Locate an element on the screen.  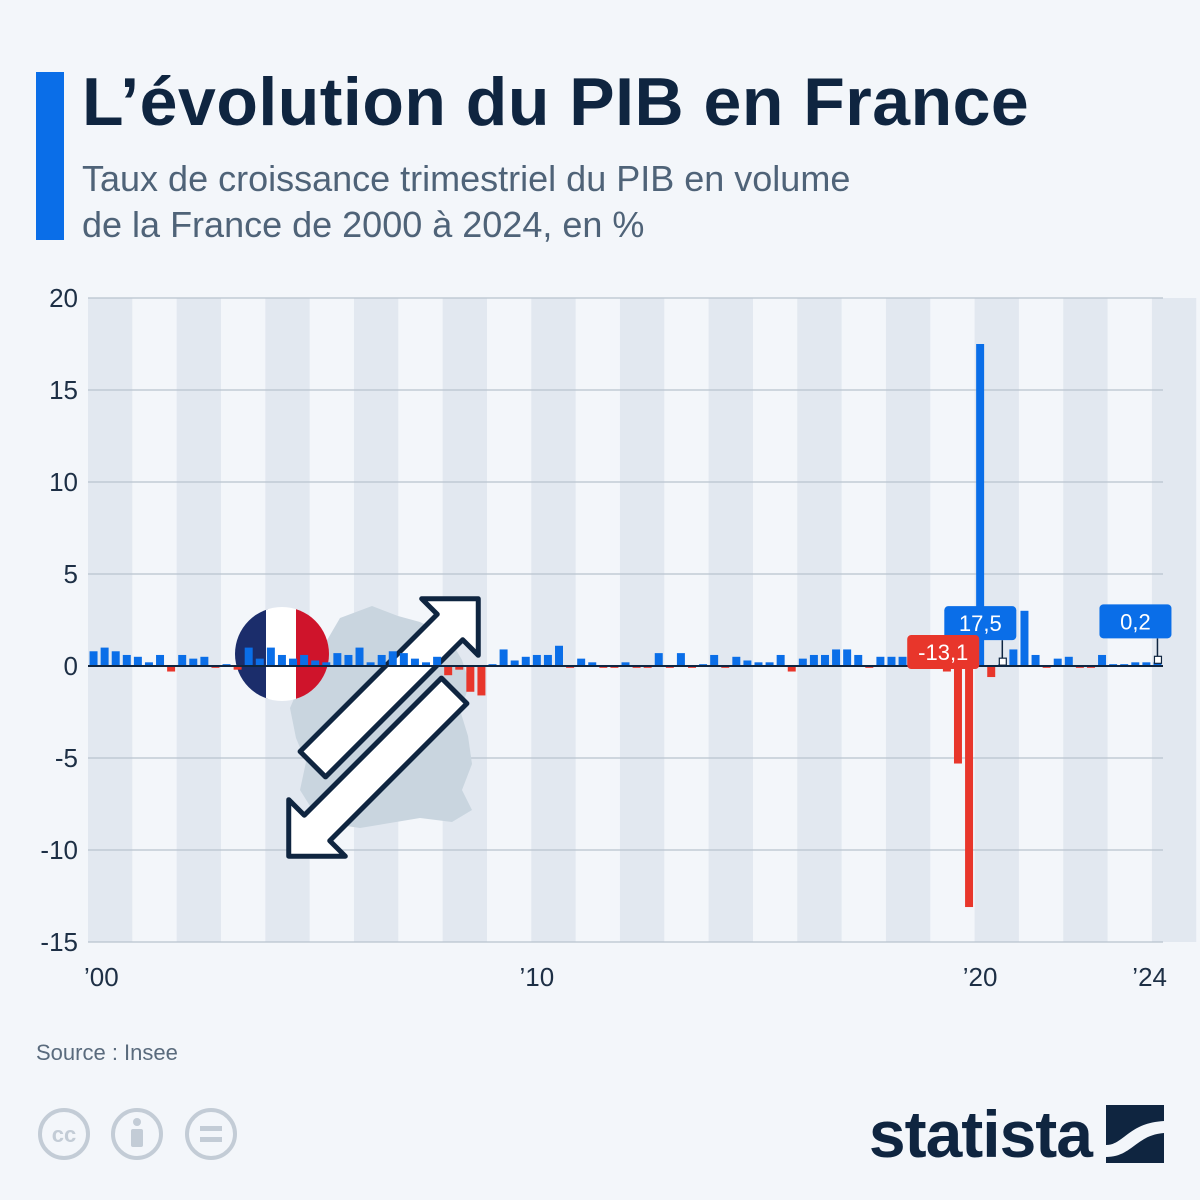
subtitle-line-2: de la France de 2000 à 2024, en % is located at coordinates (363, 224).